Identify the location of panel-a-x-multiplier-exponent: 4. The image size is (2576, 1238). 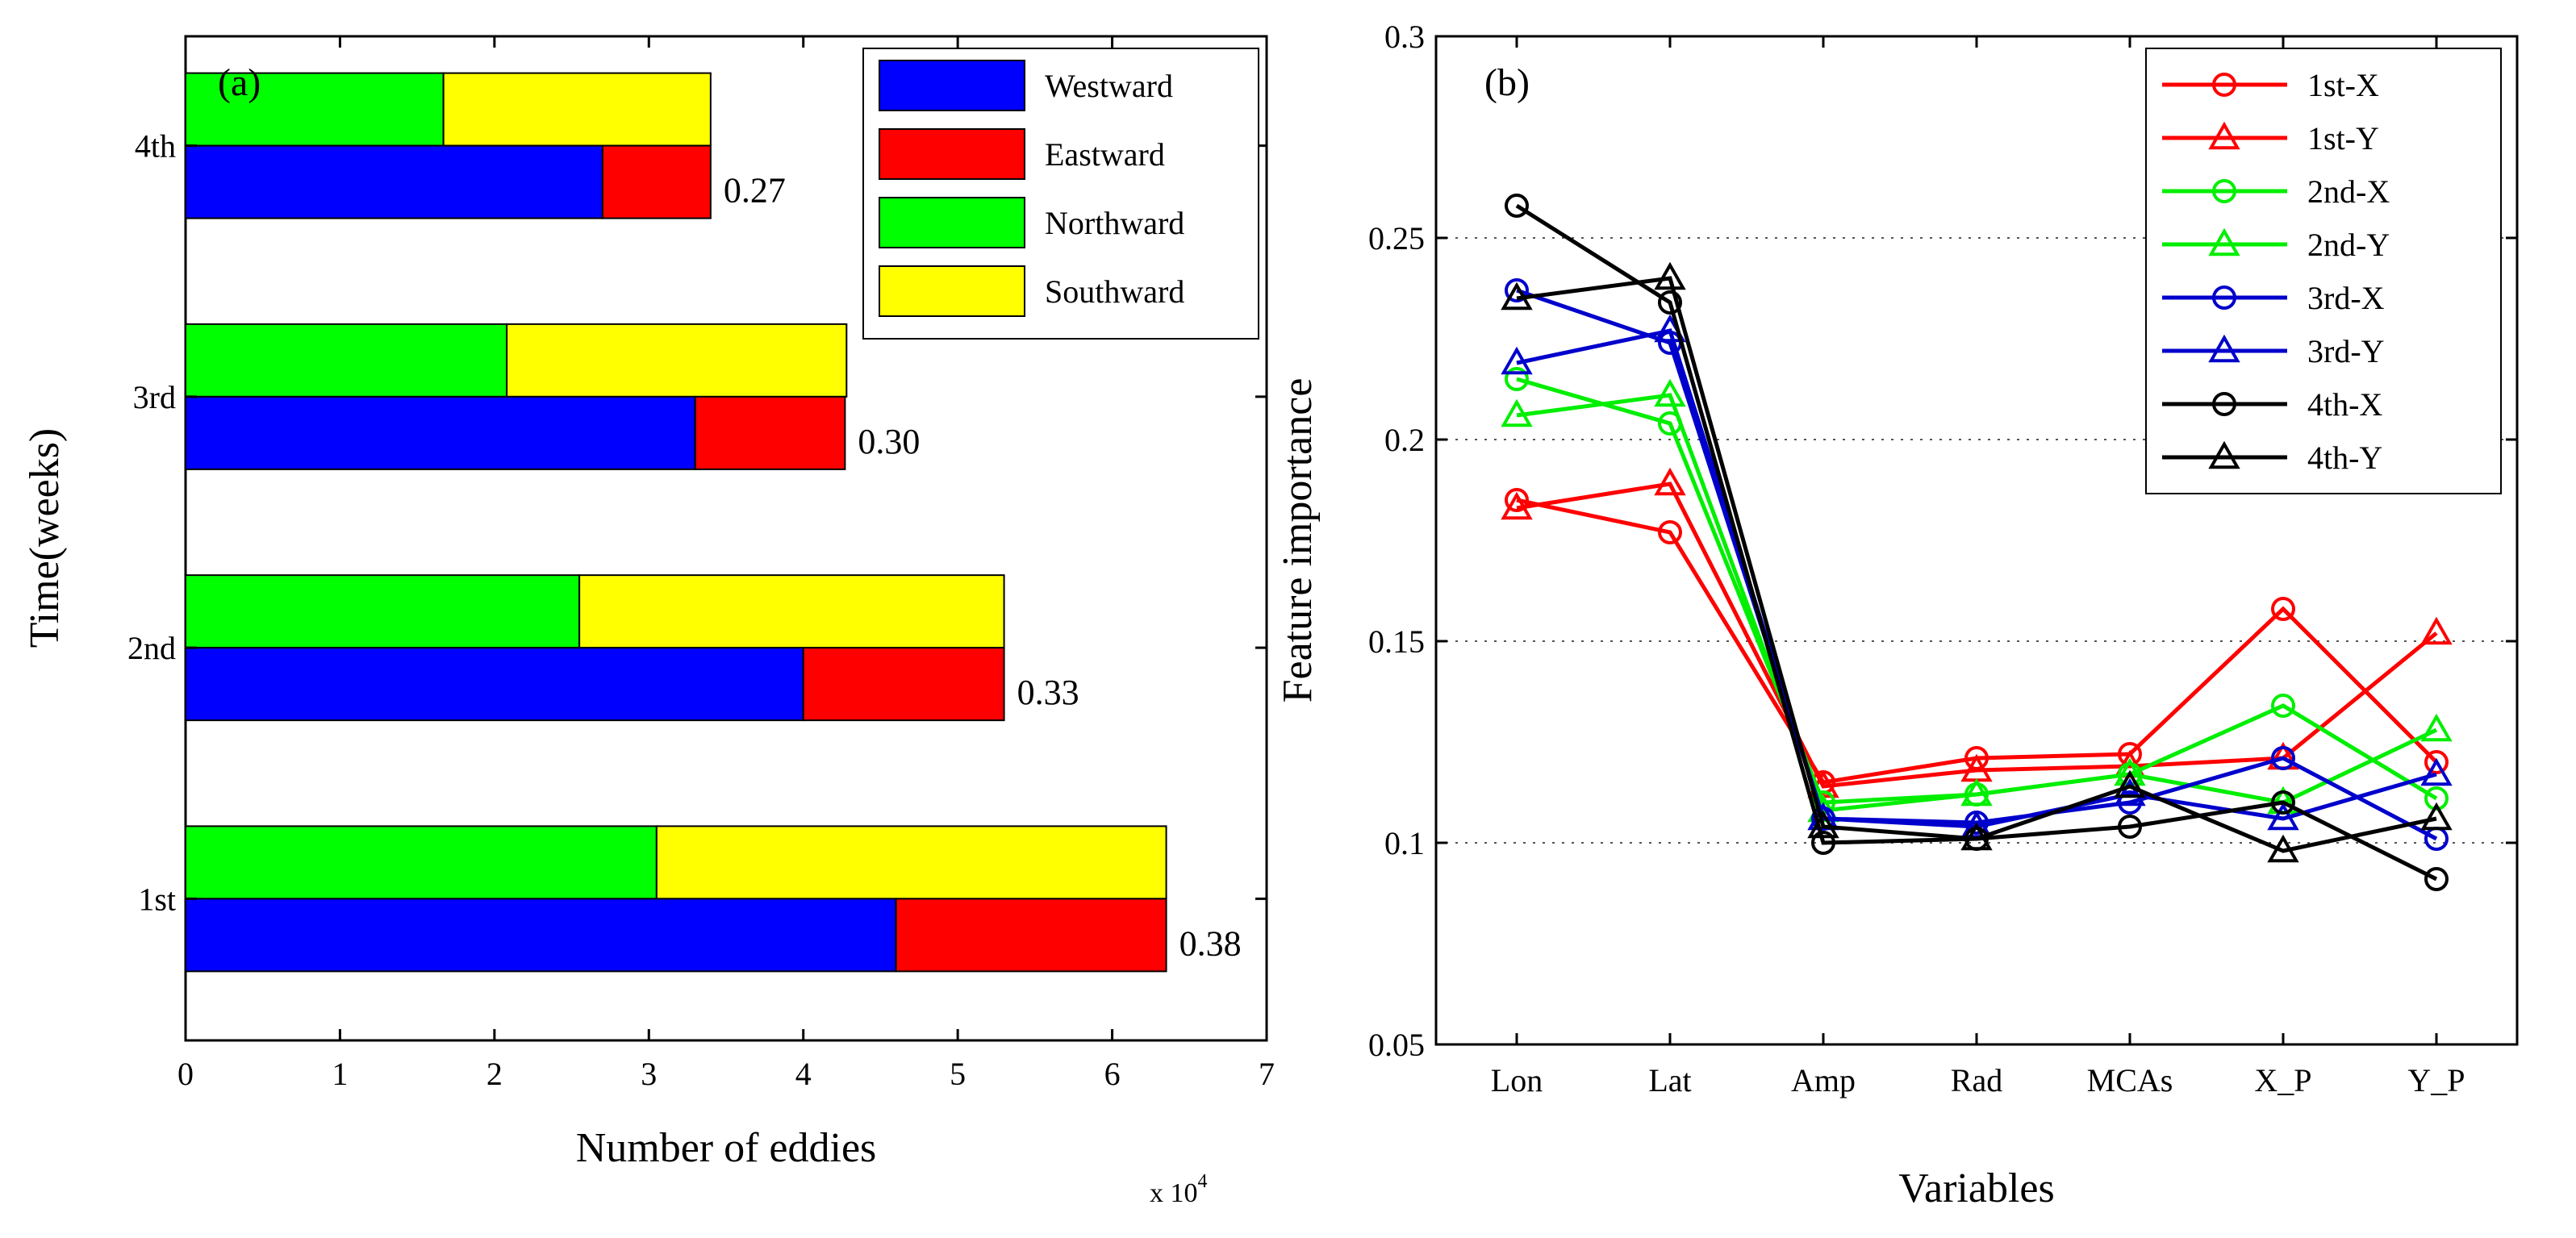
(1203, 1181).